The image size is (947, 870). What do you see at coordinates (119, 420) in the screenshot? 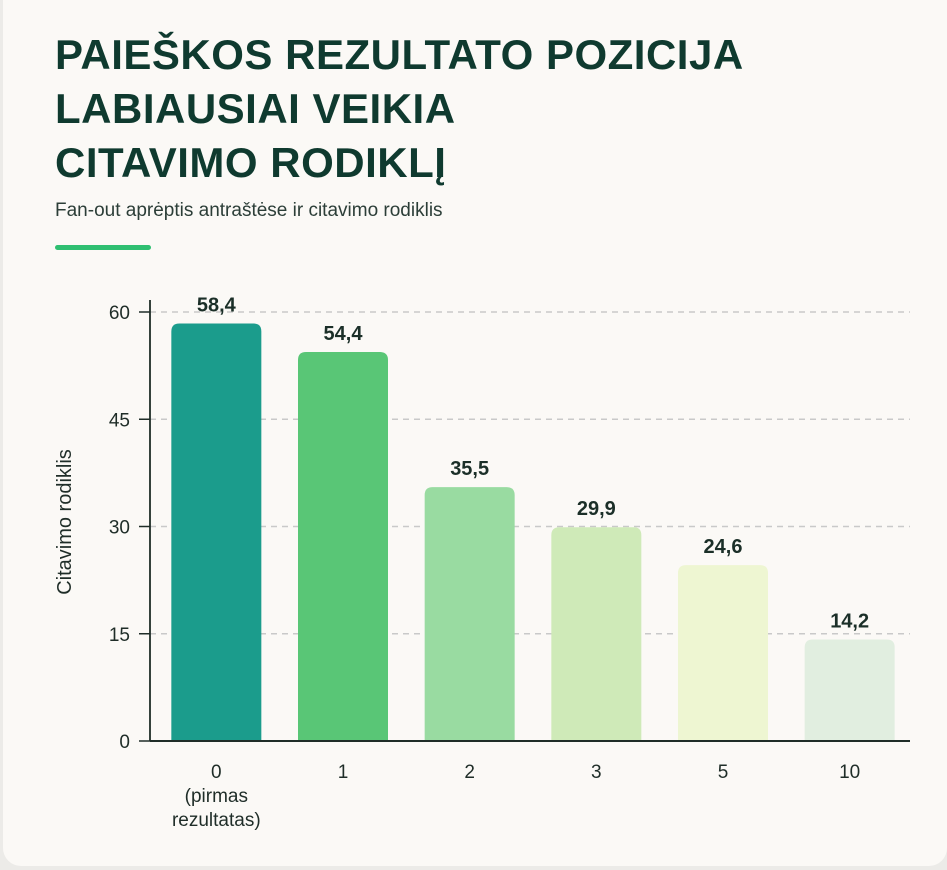
I see `y-tick-label: 45` at bounding box center [119, 420].